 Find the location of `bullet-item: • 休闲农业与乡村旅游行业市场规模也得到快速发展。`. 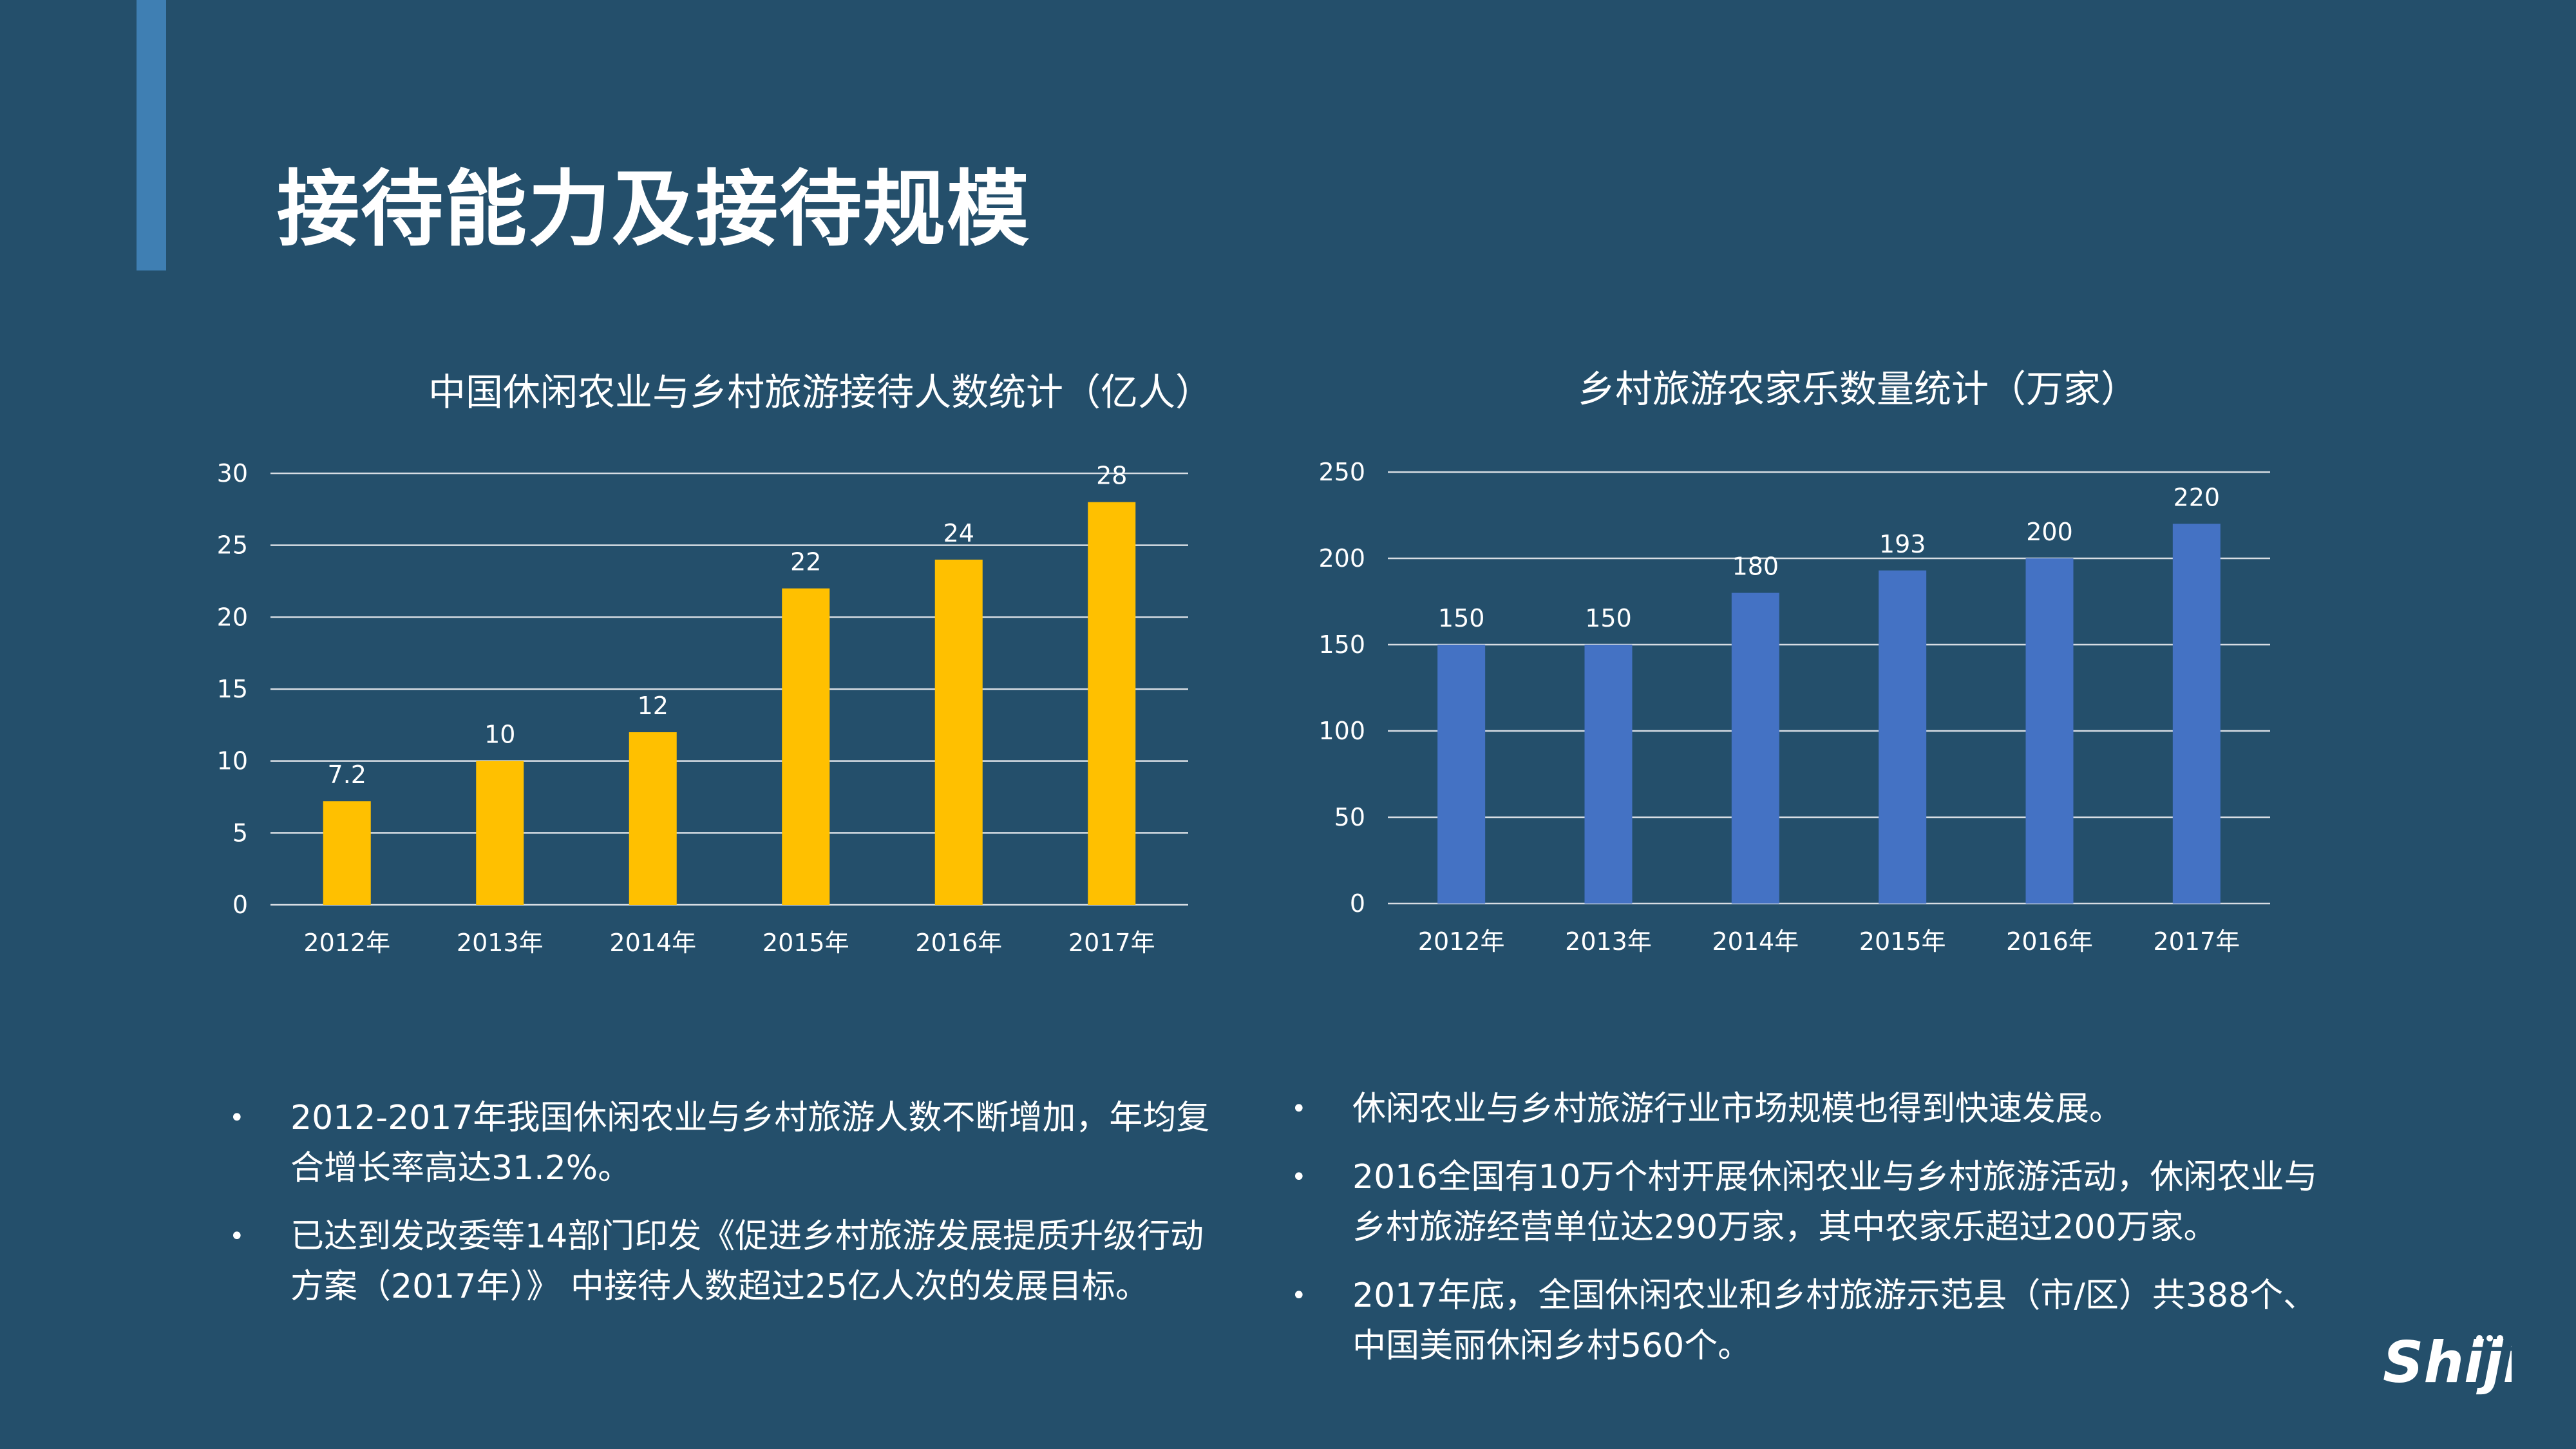

bullet-item: • 休闲农业与乡村旅游行业市场规模也得到快速发展。 is located at coordinates (1819, 1109).